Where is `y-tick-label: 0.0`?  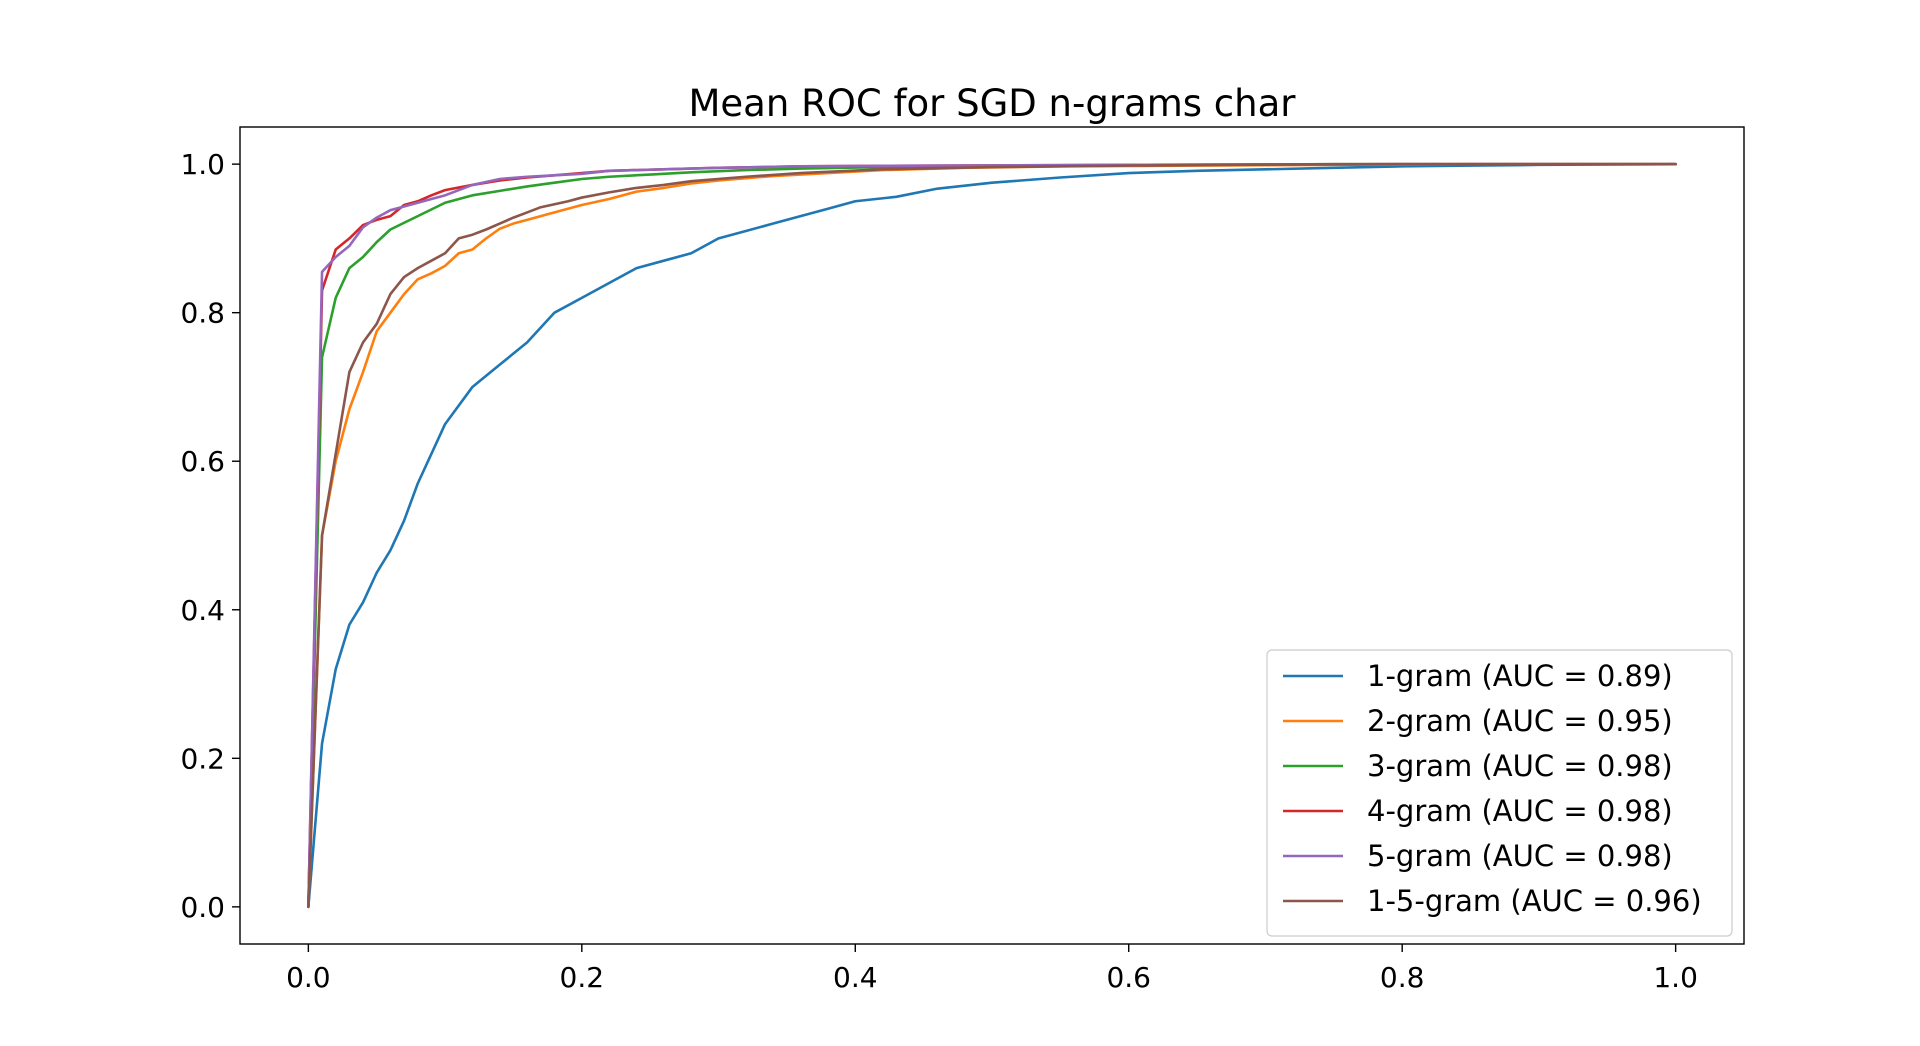
y-tick-label: 0.0 is located at coordinates (202, 907).